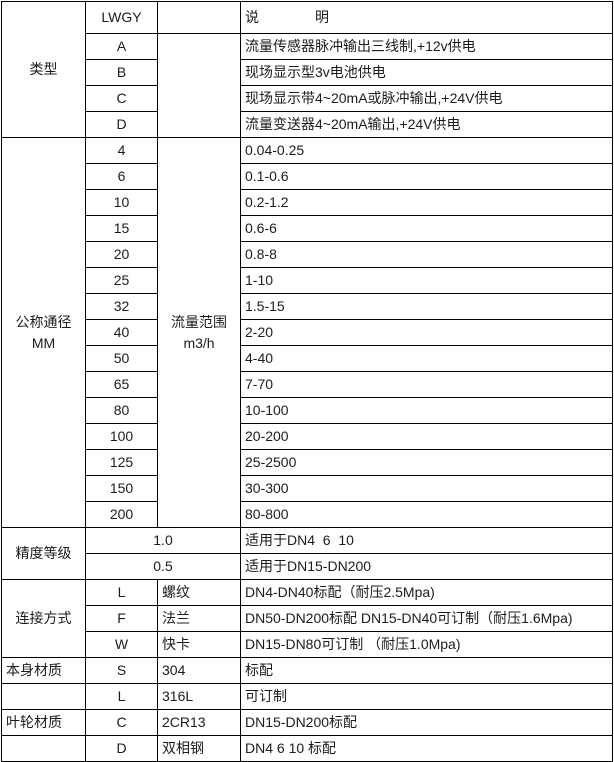 This screenshot has width=614, height=762. Describe the element at coordinates (426, 306) in the screenshot. I see `flow-range-cell: 1.5-15` at that location.